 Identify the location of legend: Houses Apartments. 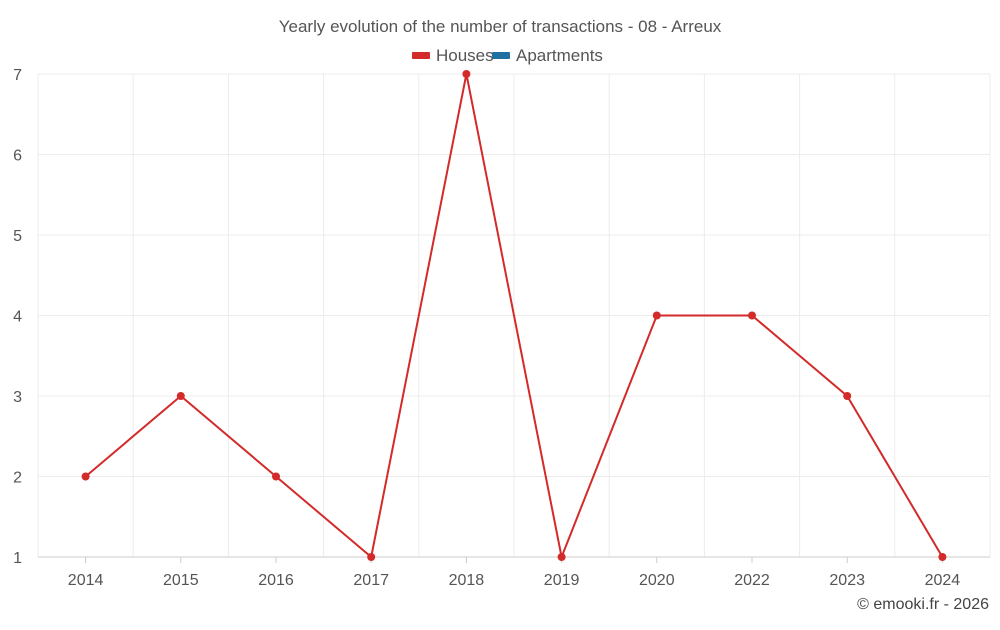
(507, 55).